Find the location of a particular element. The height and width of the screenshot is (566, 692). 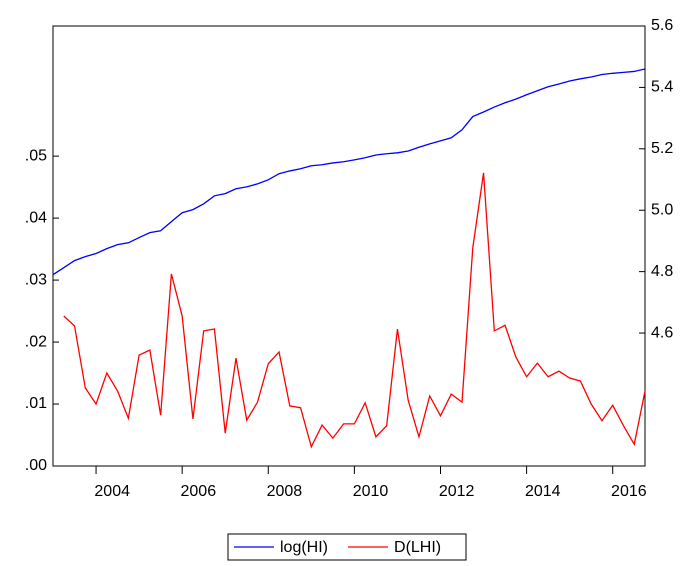

x-tick-label: 2008 is located at coordinates (285, 491).